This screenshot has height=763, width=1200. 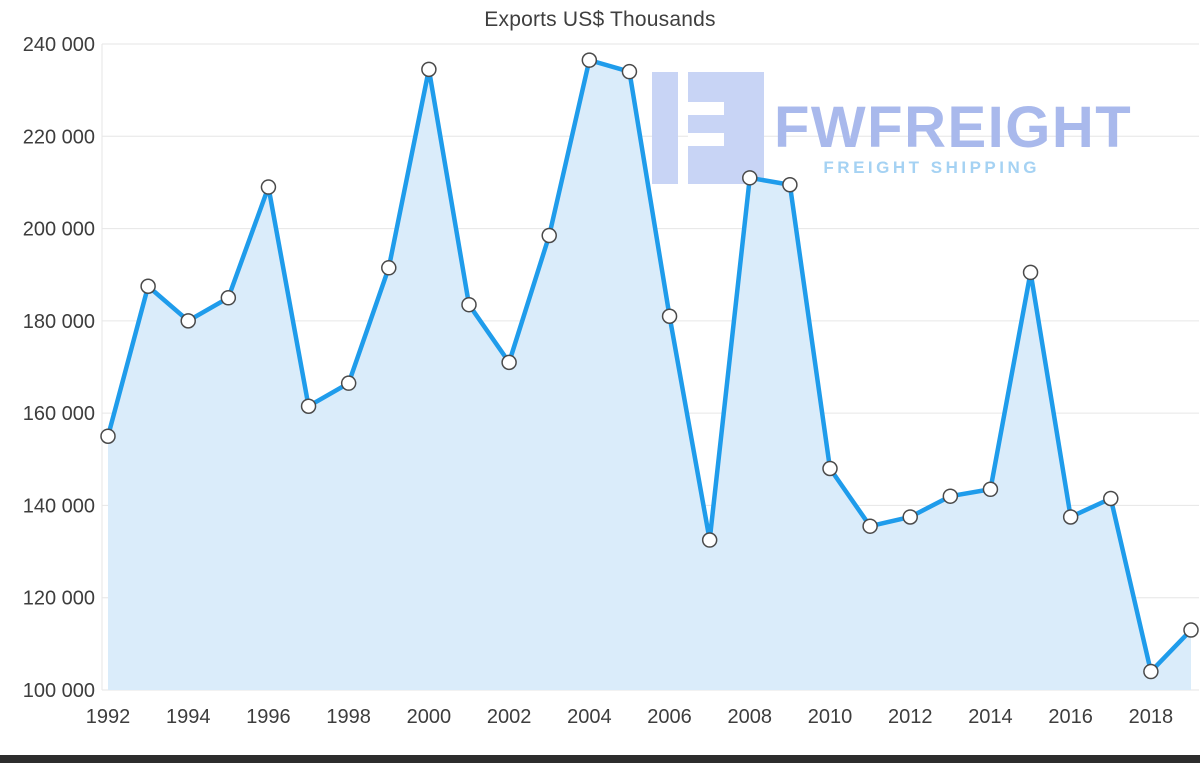 I want to click on y-tick-label: 240 000, so click(x=59, y=45).